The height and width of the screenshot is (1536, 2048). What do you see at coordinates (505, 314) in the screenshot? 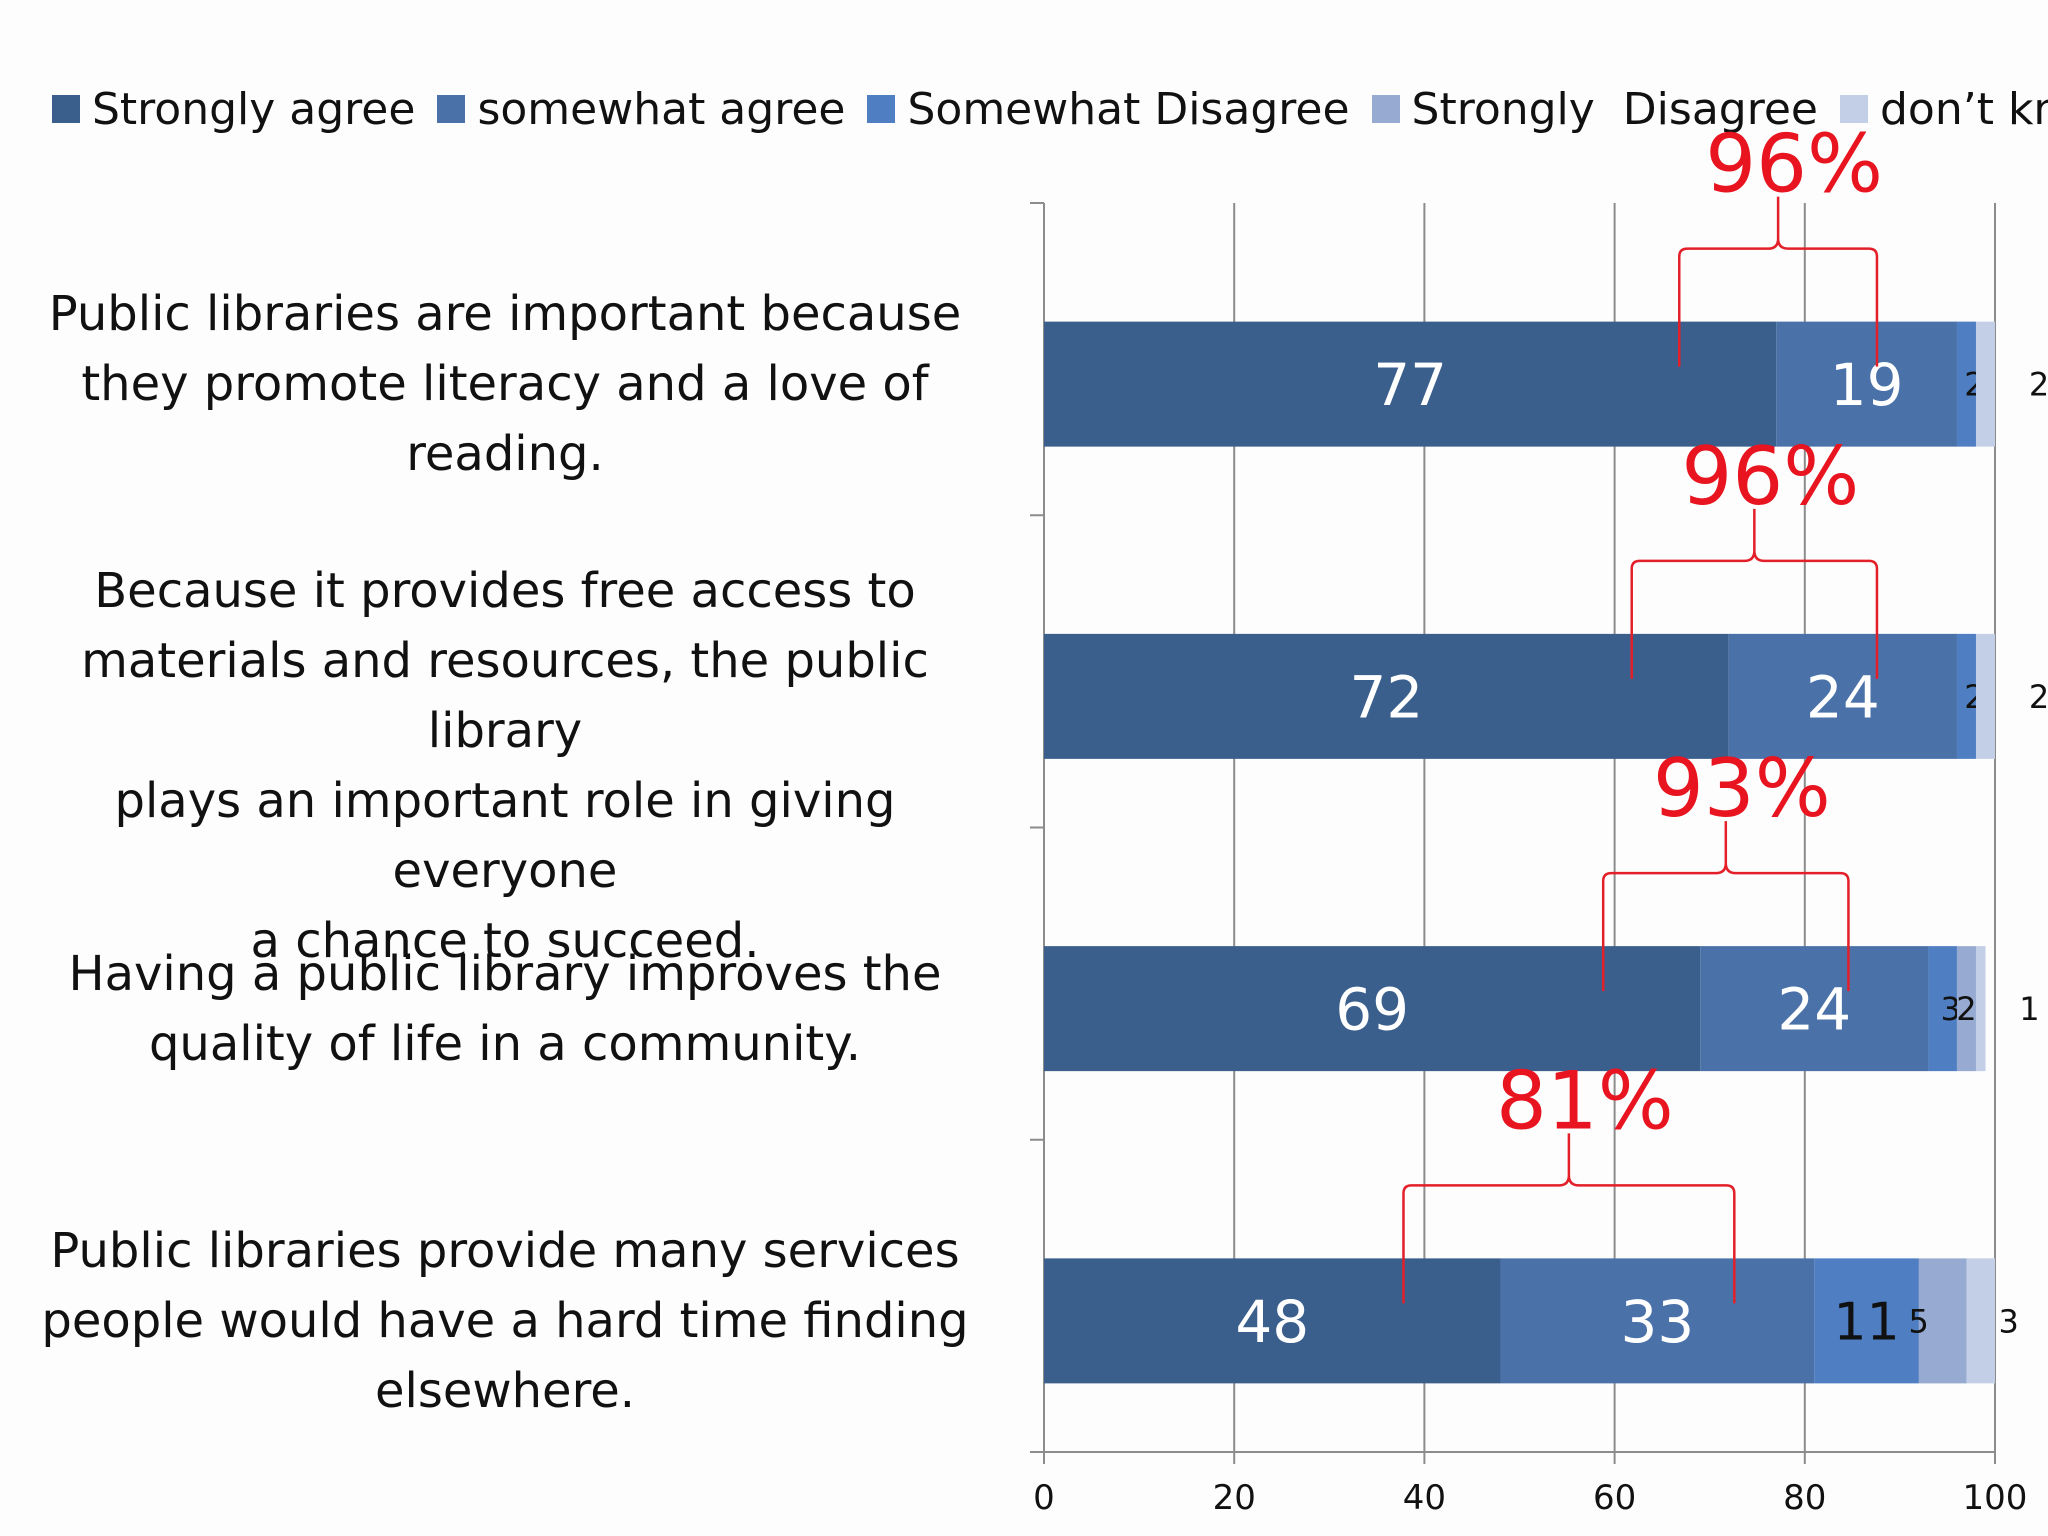
I see `category-label-line: Public libraries are important because` at bounding box center [505, 314].